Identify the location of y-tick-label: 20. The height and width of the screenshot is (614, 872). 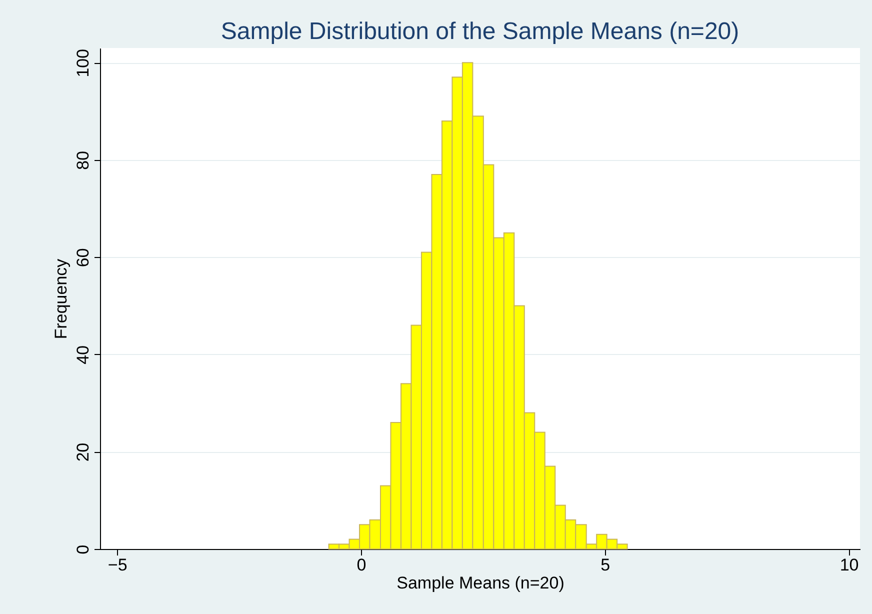
(83, 452).